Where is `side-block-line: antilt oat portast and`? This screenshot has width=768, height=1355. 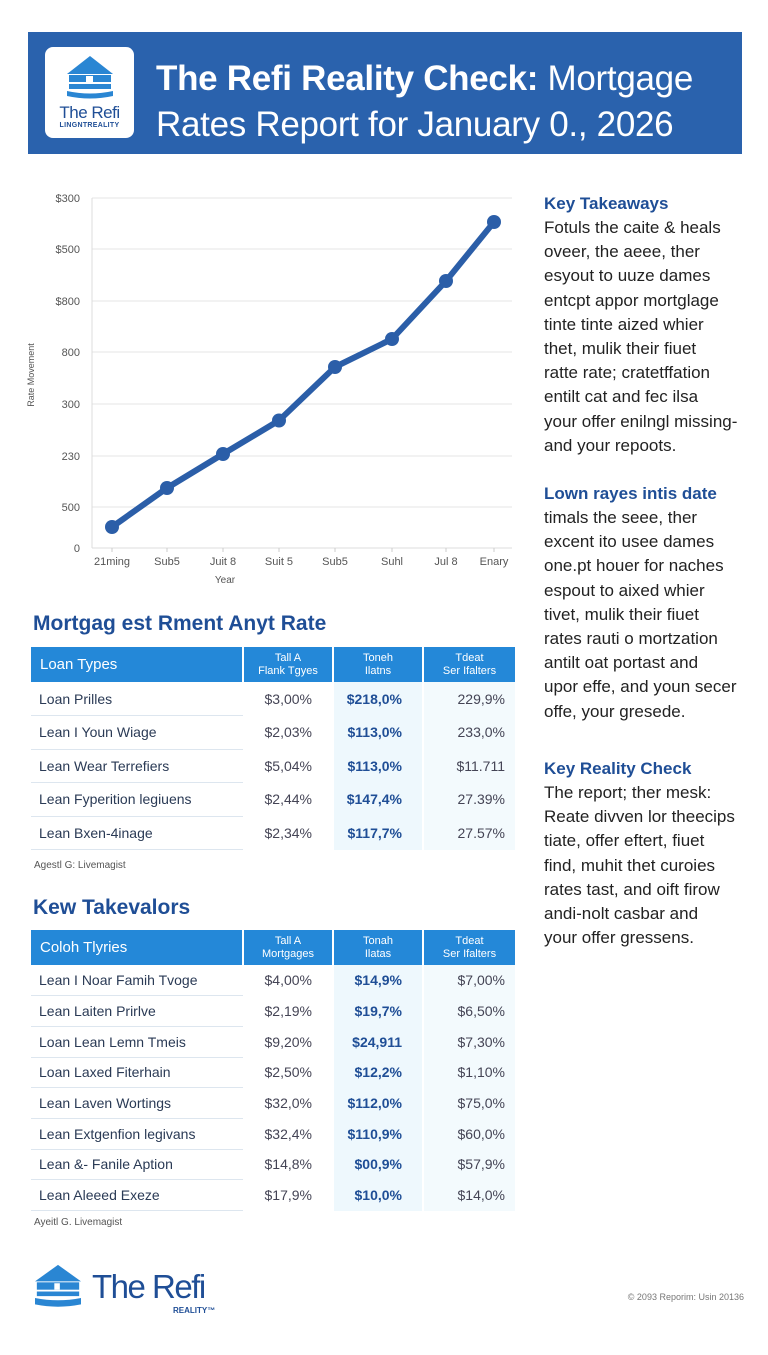 side-block-line: antilt oat portast and is located at coordinates (621, 663).